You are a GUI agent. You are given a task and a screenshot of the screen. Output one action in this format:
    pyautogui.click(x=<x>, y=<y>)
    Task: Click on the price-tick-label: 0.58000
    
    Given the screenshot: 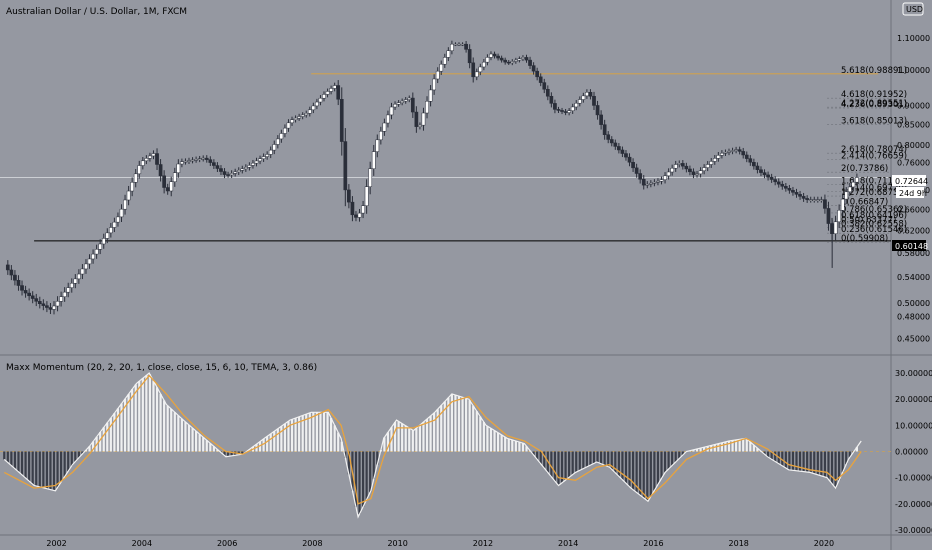 What is the action you would take?
    pyautogui.click(x=913, y=253)
    